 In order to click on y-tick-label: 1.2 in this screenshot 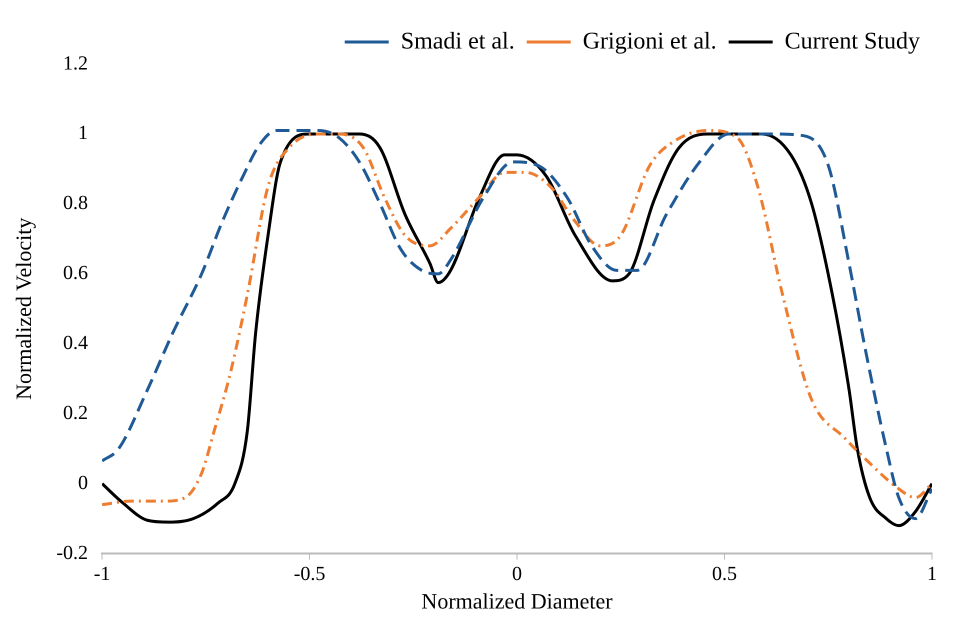, I will do `click(75, 63)`.